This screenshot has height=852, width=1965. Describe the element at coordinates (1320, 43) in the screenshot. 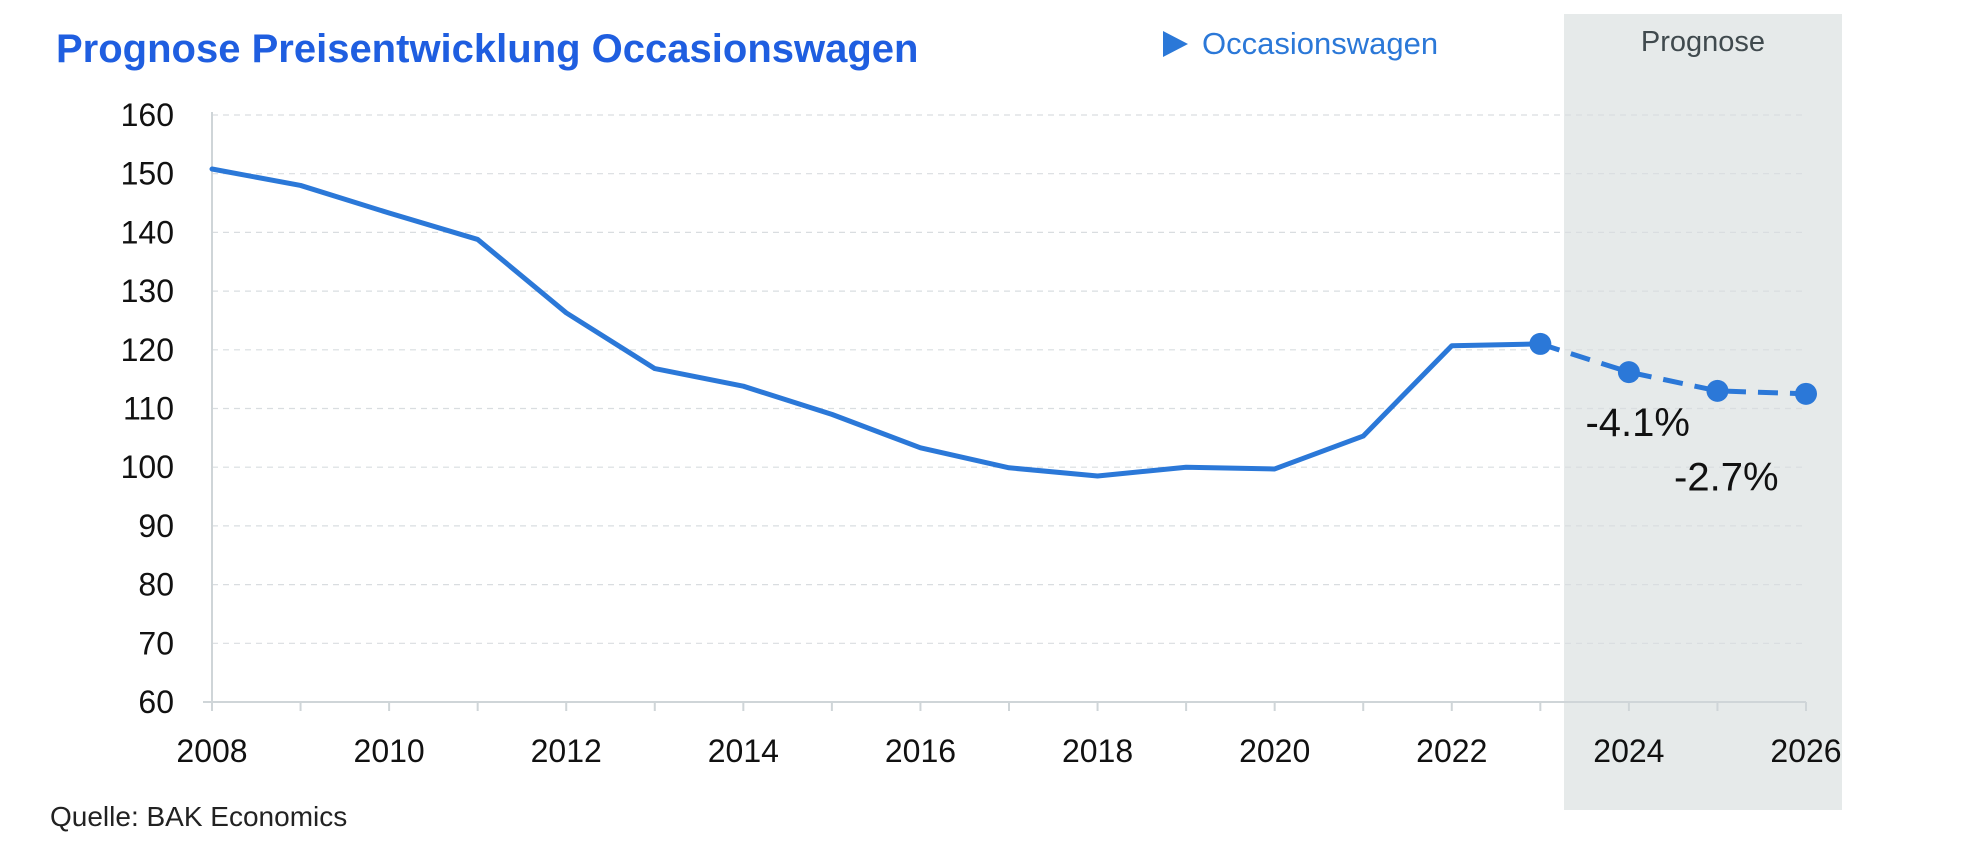

I see `legend-label: Occasionswagen` at that location.